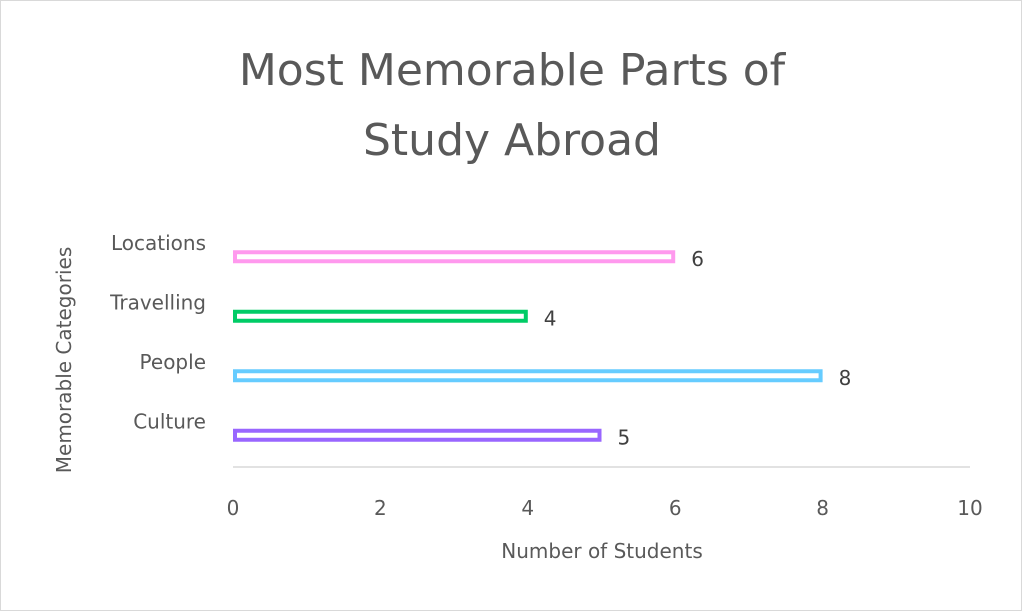 This screenshot has height=611, width=1022. I want to click on chart-title-line-1: Most Memorable Parts of, so click(513, 70).